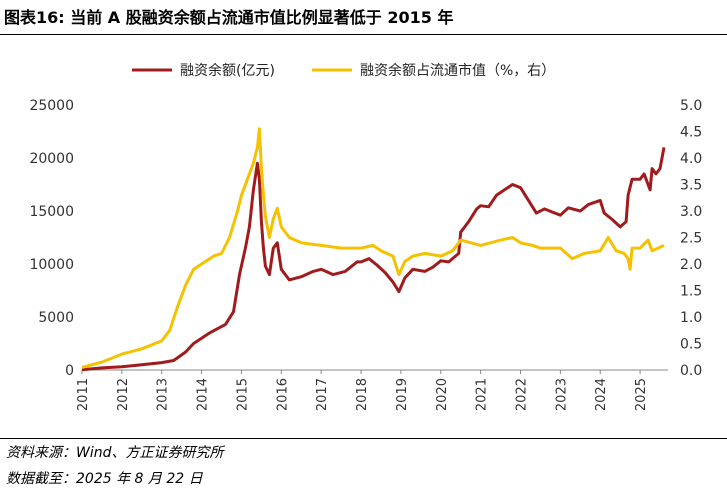  Describe the element at coordinates (282, 394) in the screenshot. I see `x-tick-label: 2016` at that location.